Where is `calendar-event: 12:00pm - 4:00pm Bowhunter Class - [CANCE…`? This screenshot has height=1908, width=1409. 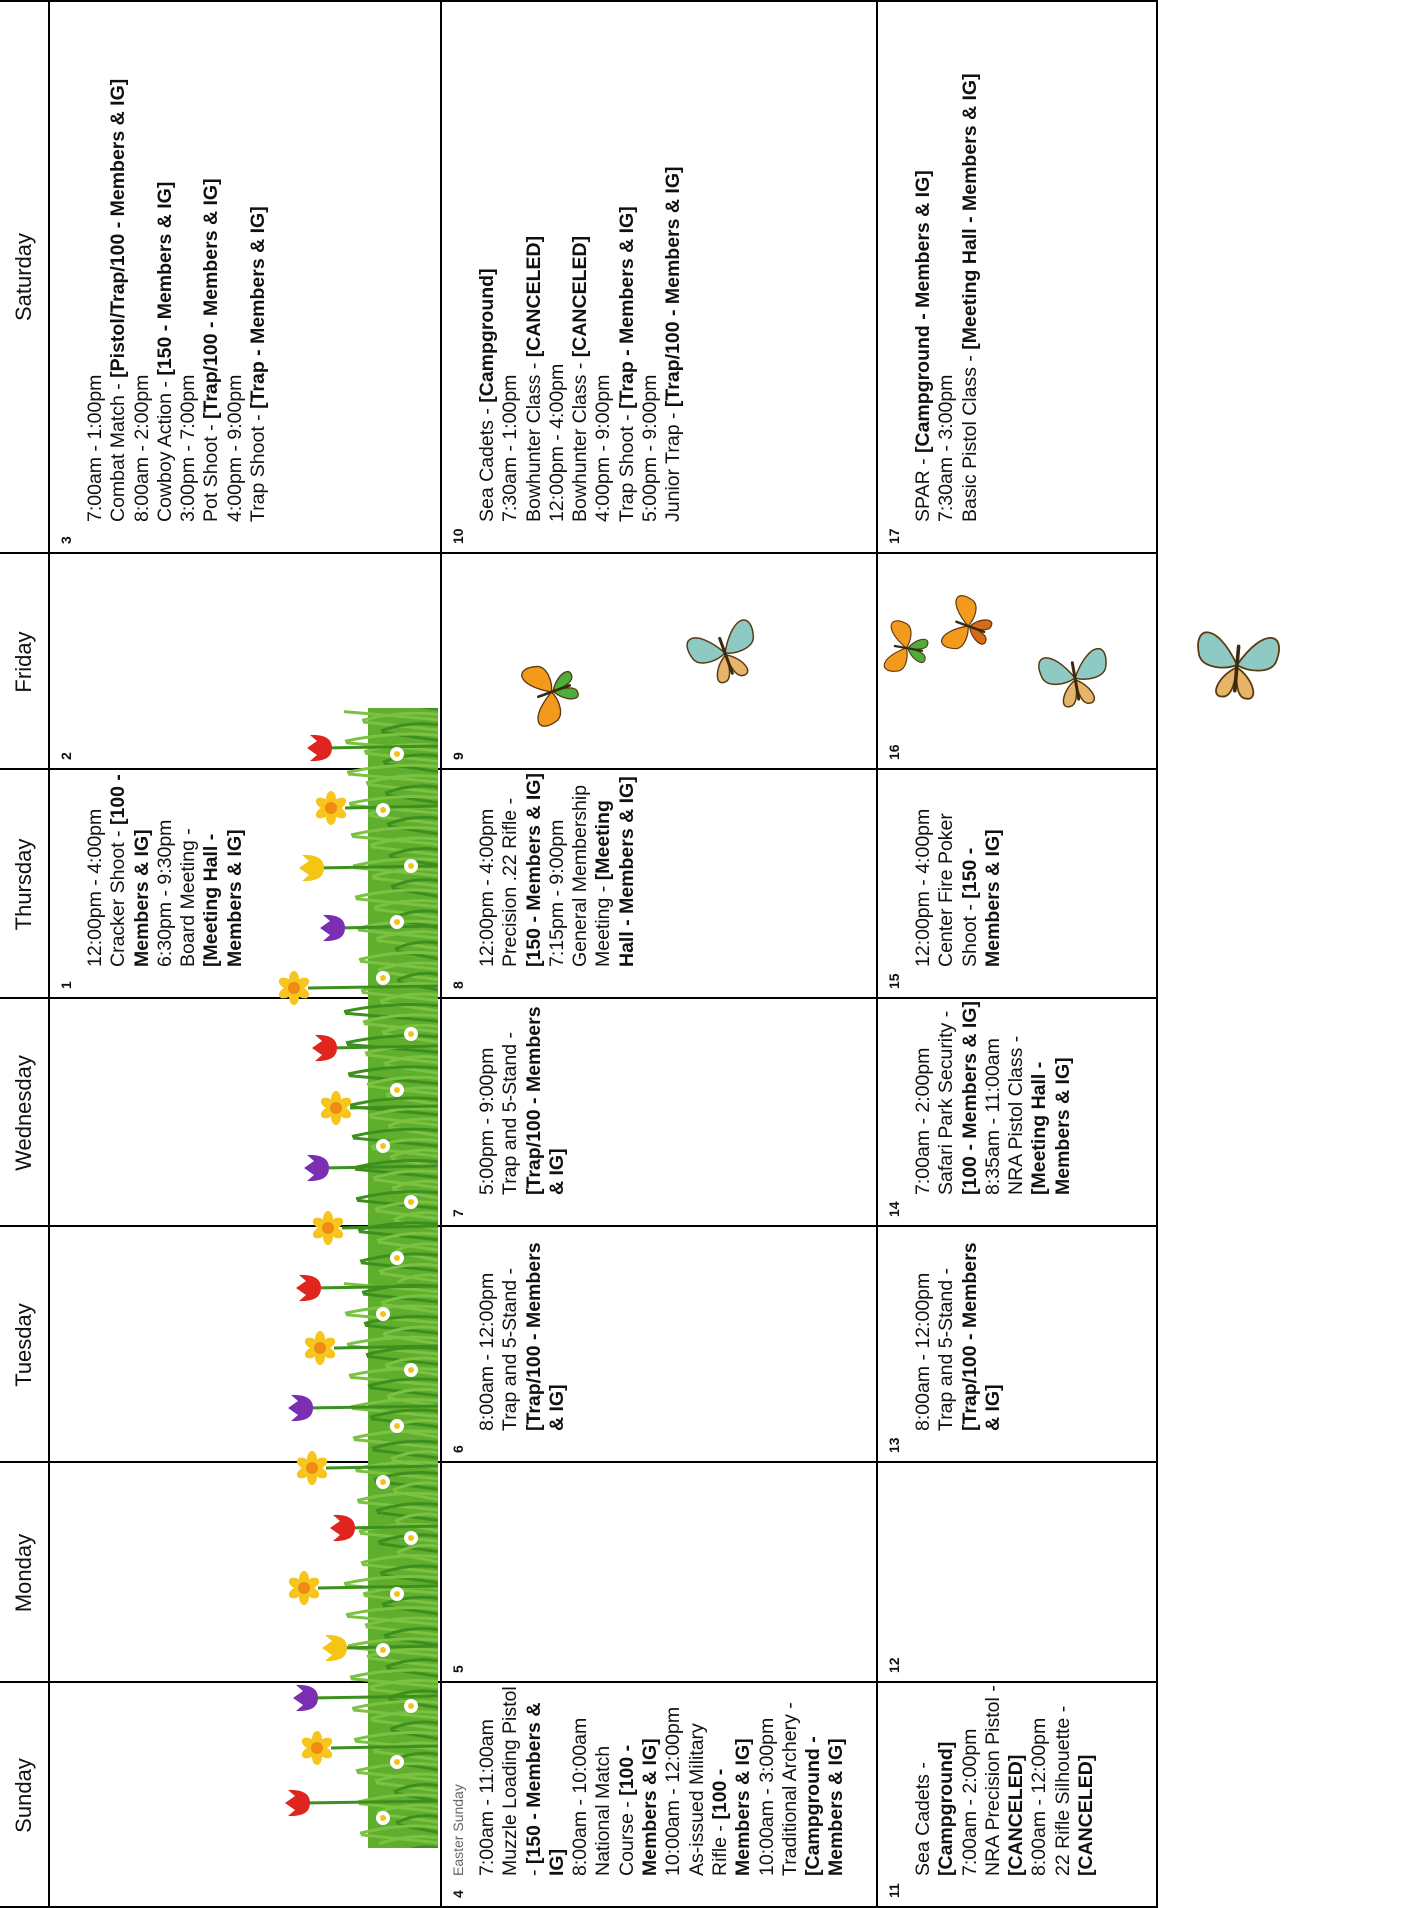 calendar-event: 12:00pm - 4:00pm Bowhunter Class - [CANCE… is located at coordinates (568, 378).